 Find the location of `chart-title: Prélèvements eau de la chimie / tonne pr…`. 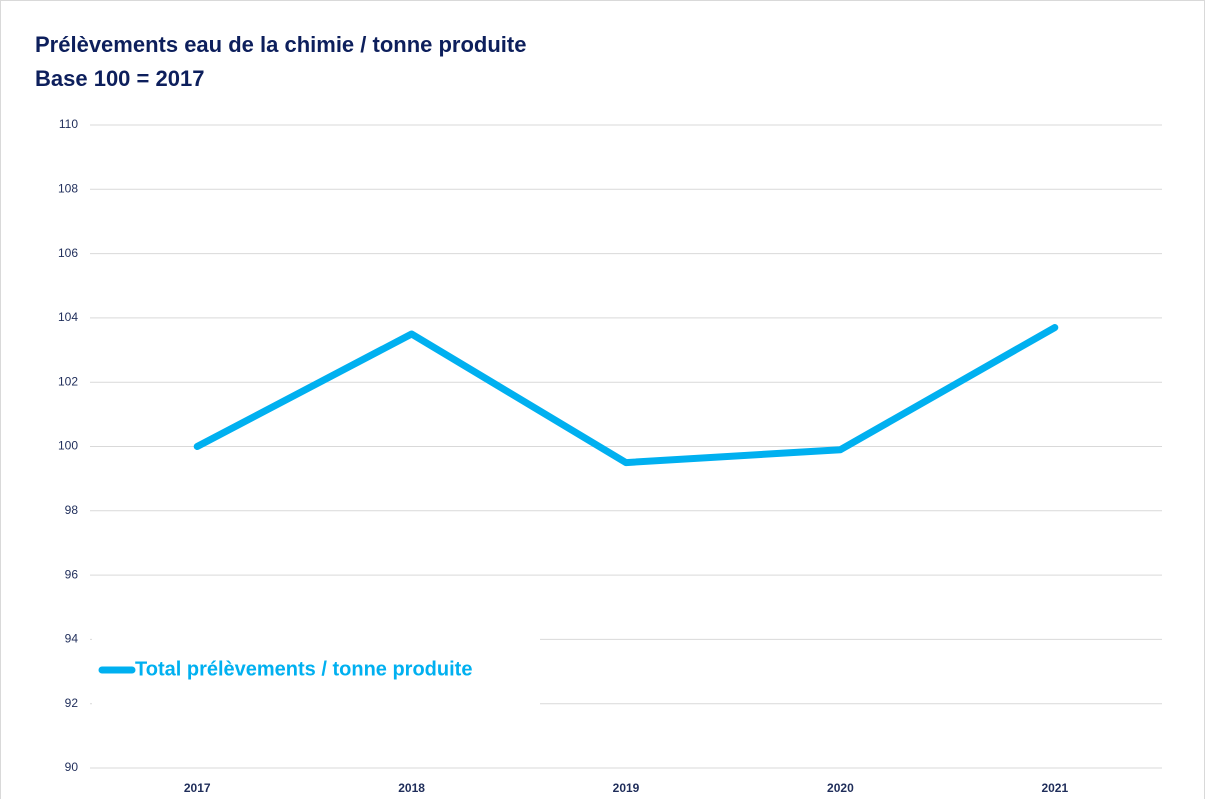

chart-title: Prélèvements eau de la chimie / tonne pr… is located at coordinates (280, 44).